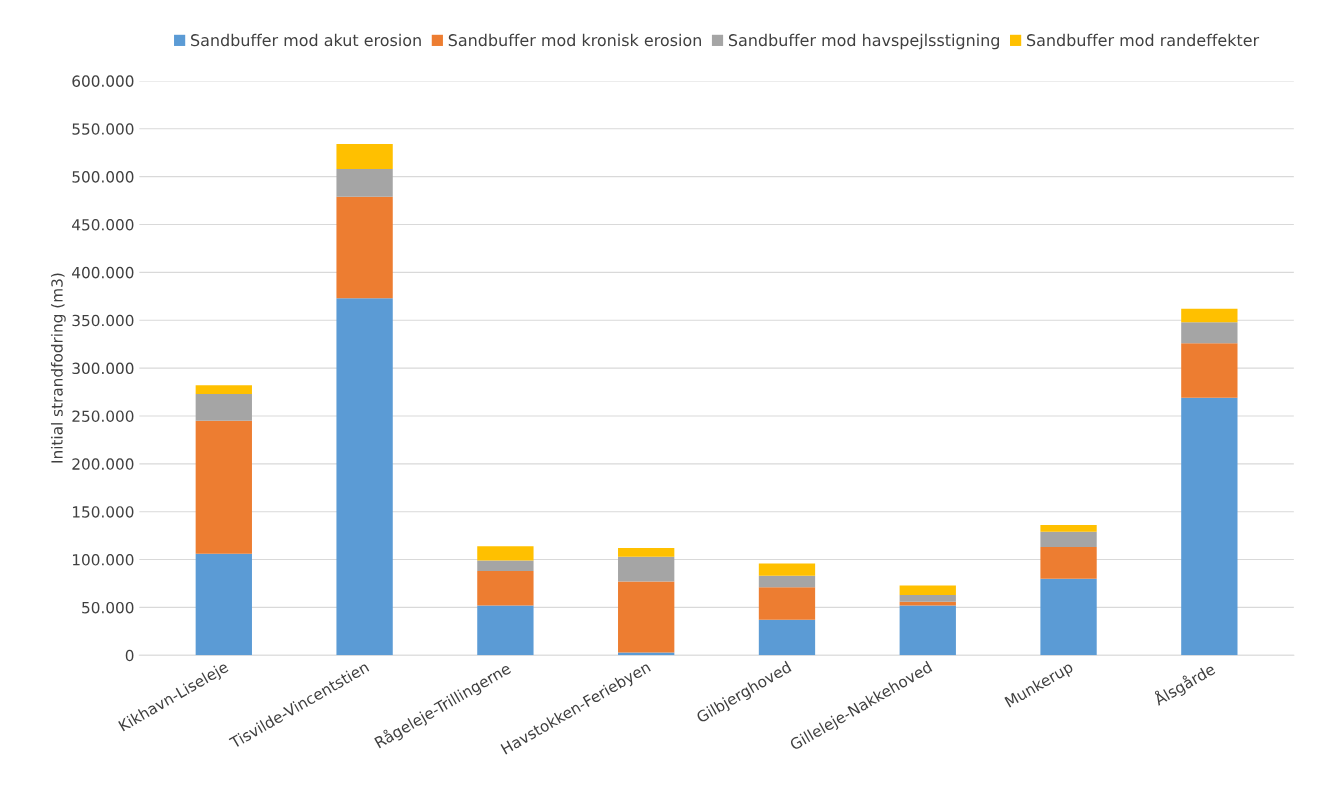 This screenshot has width=1327, height=809. What do you see at coordinates (103, 416) in the screenshot?
I see `y-tick-label: 250.000` at bounding box center [103, 416].